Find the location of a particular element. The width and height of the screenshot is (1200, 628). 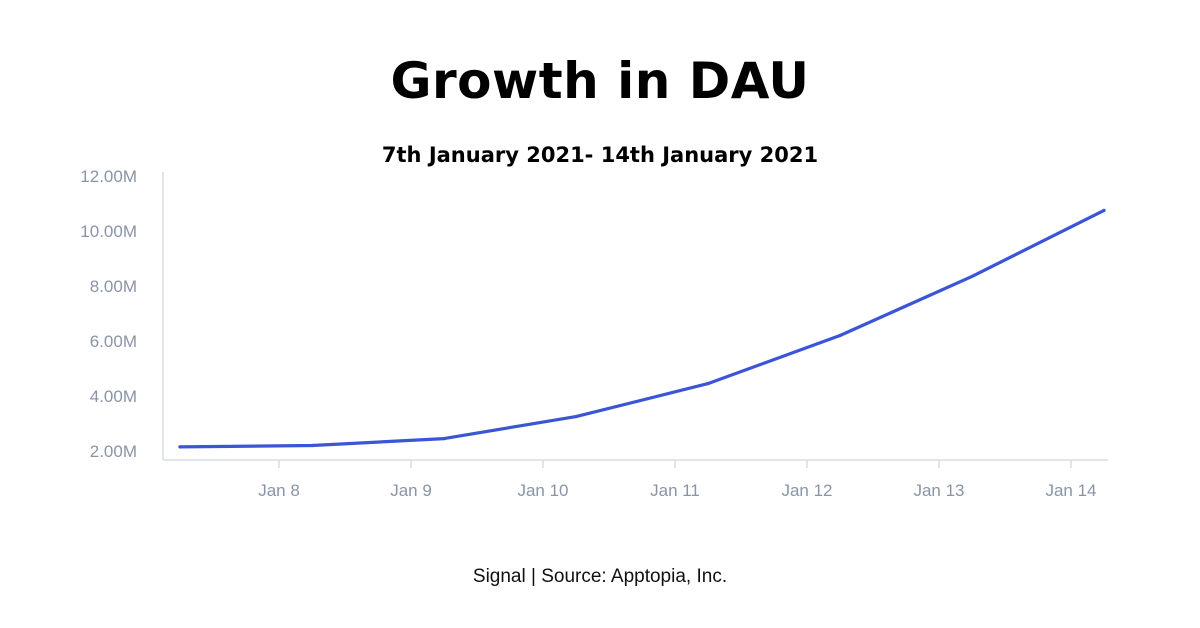

y-tick-label: 2.00M is located at coordinates (113, 451).